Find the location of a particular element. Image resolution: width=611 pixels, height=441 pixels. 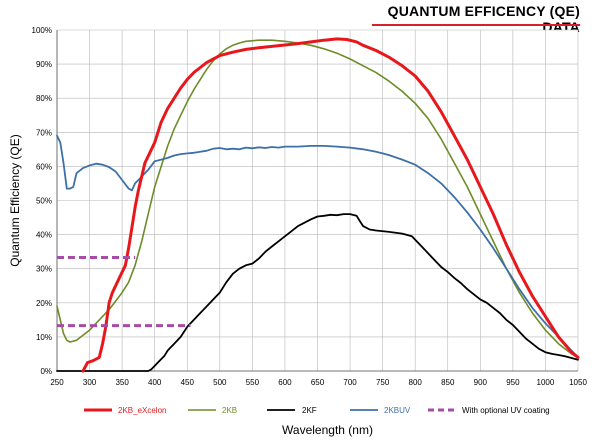

y-axis-title: Quantum Efficiency (QE) is located at coordinates (15, 200).